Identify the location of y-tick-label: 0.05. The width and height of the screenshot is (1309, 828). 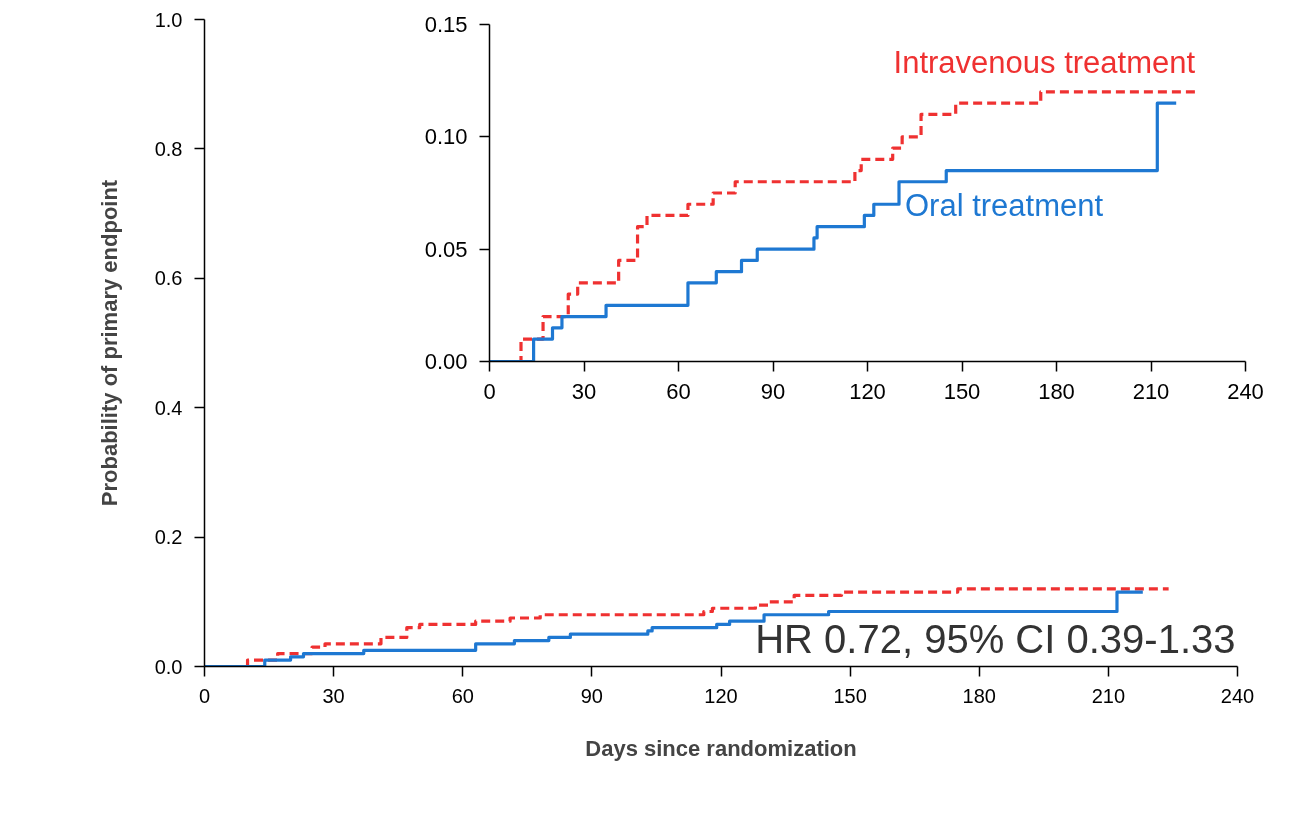
(446, 249).